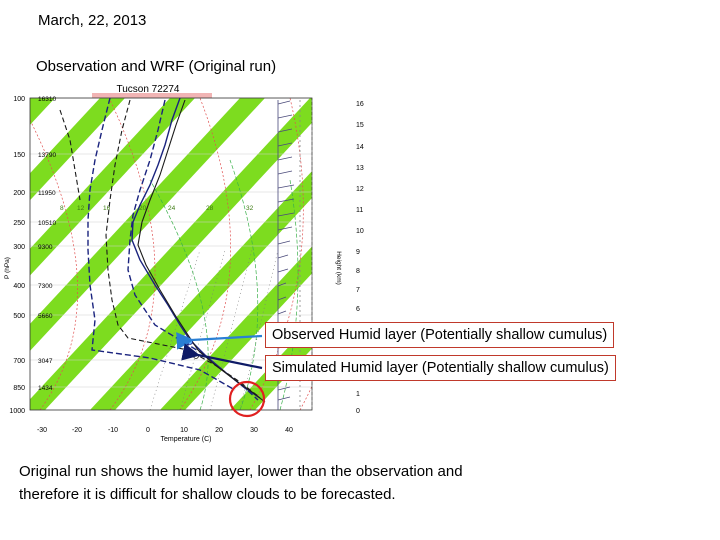 This screenshot has height=540, width=720. Describe the element at coordinates (338, 268) in the screenshot. I see `right-axis-label: Height (km)` at that location.